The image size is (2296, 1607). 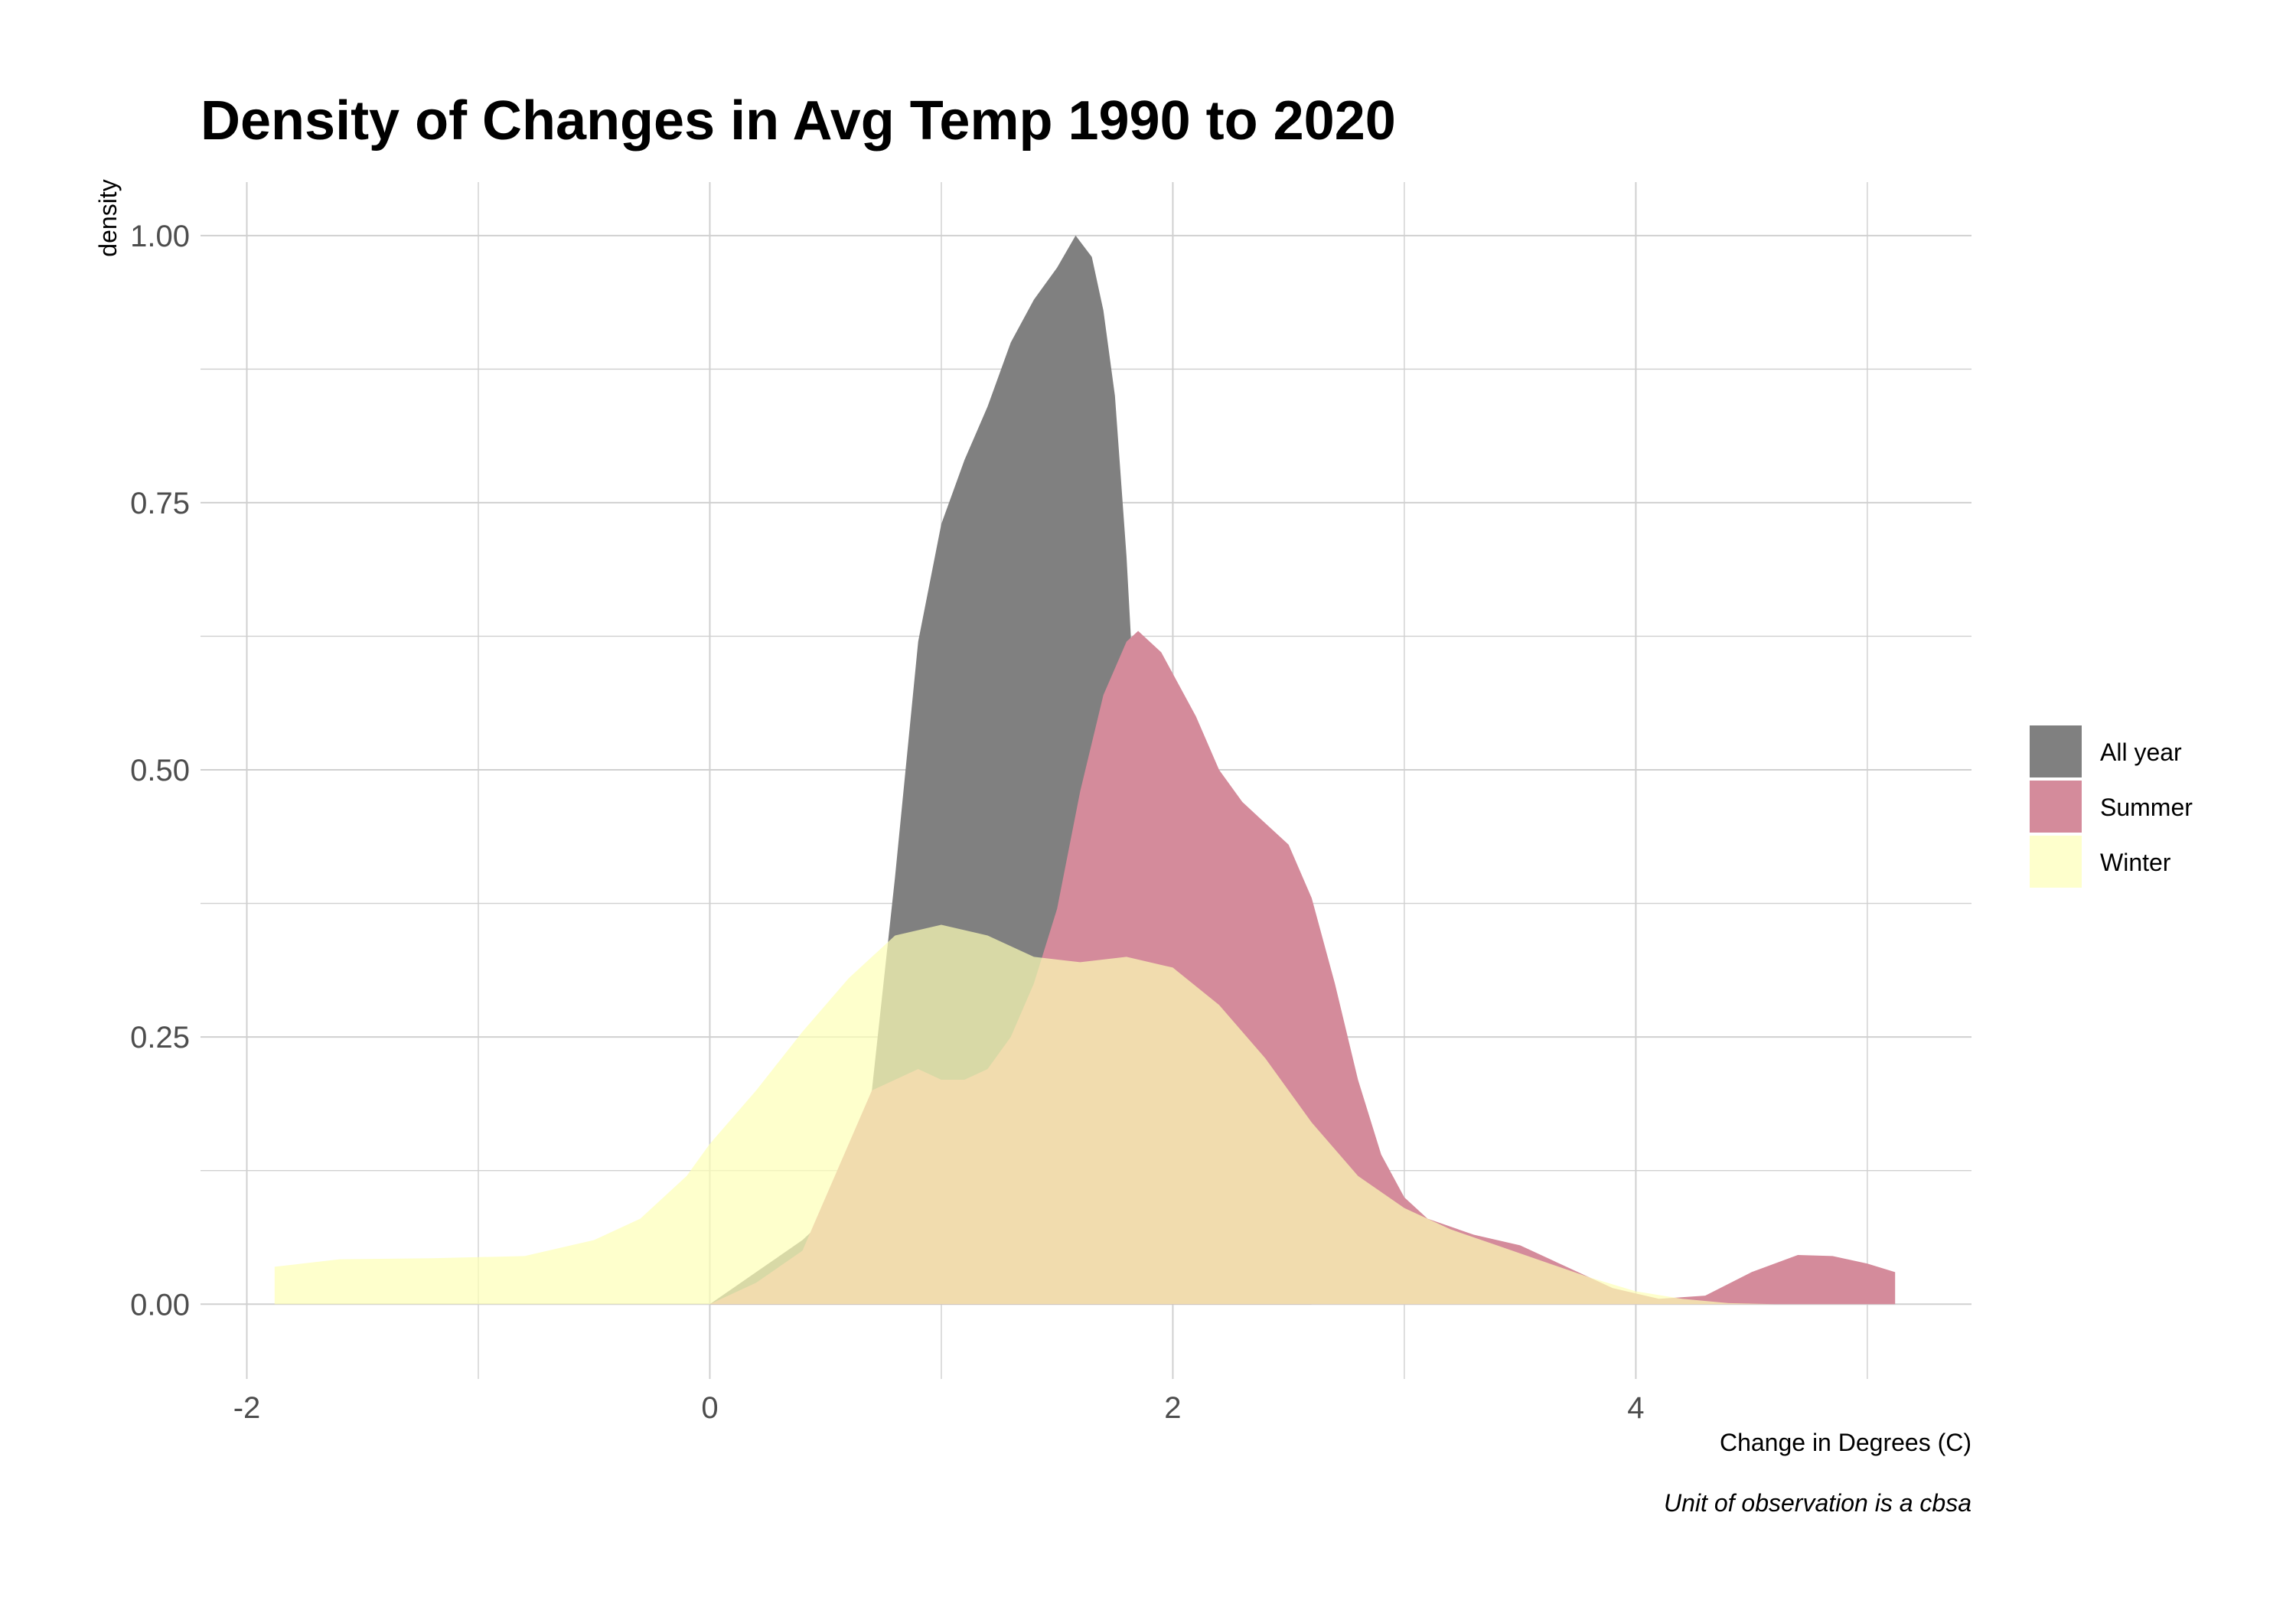 What do you see at coordinates (2056, 807) in the screenshot?
I see `legend-swatch-summer` at bounding box center [2056, 807].